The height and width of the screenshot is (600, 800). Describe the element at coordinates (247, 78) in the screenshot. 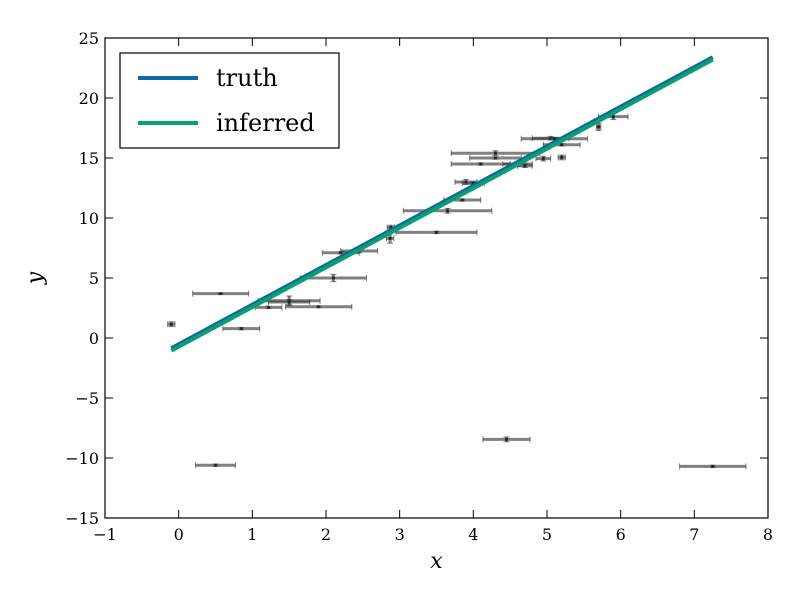

I see `legend-label-truth: truth` at that location.